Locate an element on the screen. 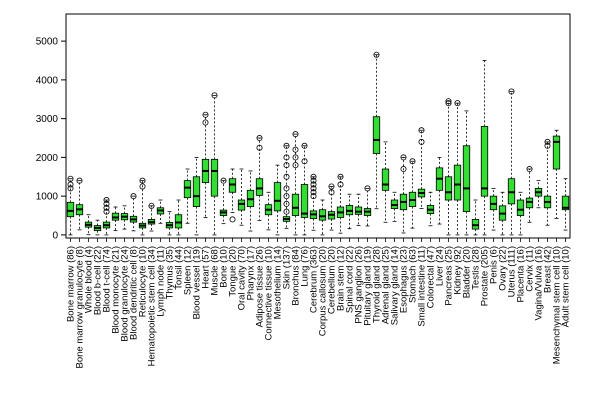  box-36: Adrenal gland (25) is located at coordinates (386, 232).